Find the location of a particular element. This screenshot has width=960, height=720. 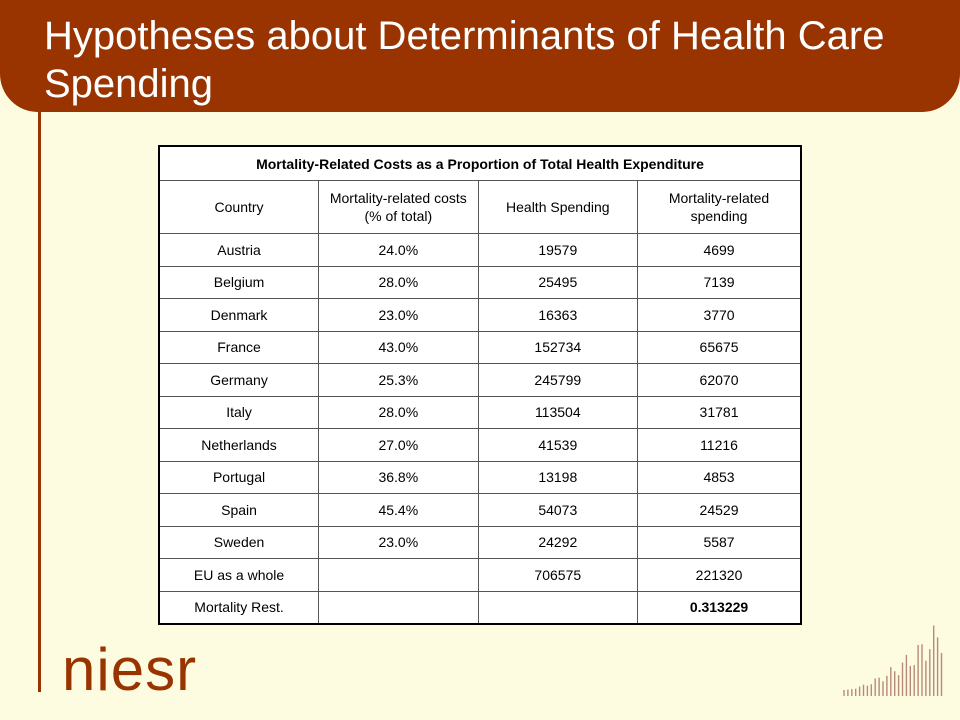

niesr-logo: niesr is located at coordinates (130, 669).